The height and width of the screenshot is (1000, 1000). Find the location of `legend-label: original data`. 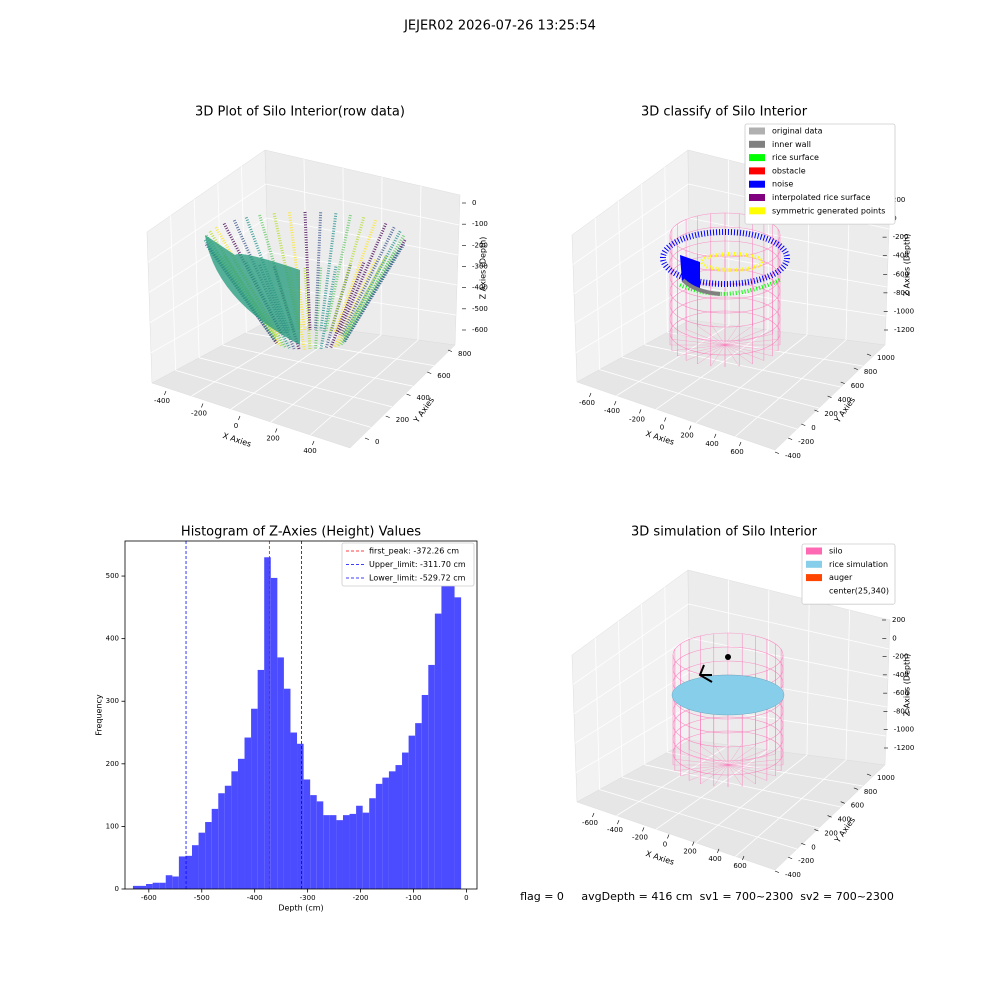

legend-label: original data is located at coordinates (797, 131).